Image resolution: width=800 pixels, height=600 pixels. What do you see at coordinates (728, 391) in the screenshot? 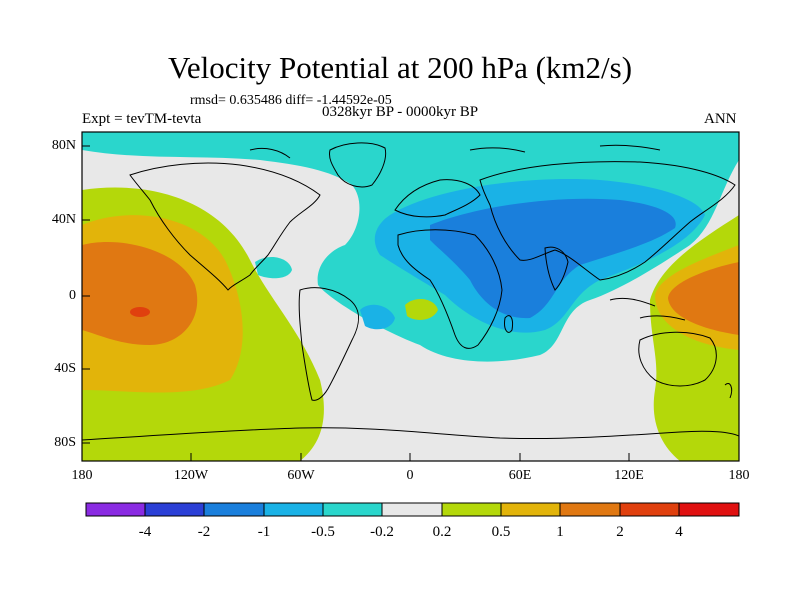
I see `coast-new-zealand` at bounding box center [728, 391].